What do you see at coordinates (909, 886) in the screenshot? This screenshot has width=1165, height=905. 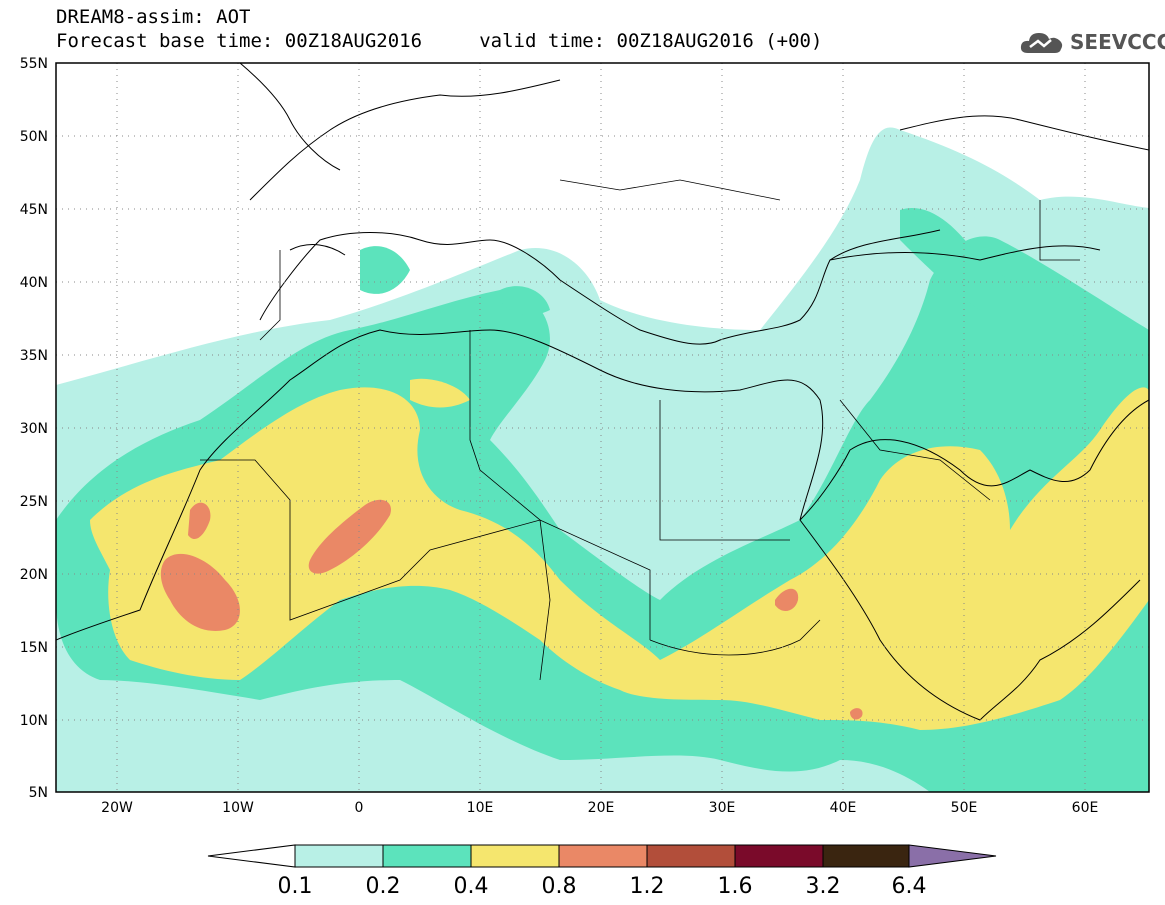 I see `colorbar-label: 6.4` at bounding box center [909, 886].